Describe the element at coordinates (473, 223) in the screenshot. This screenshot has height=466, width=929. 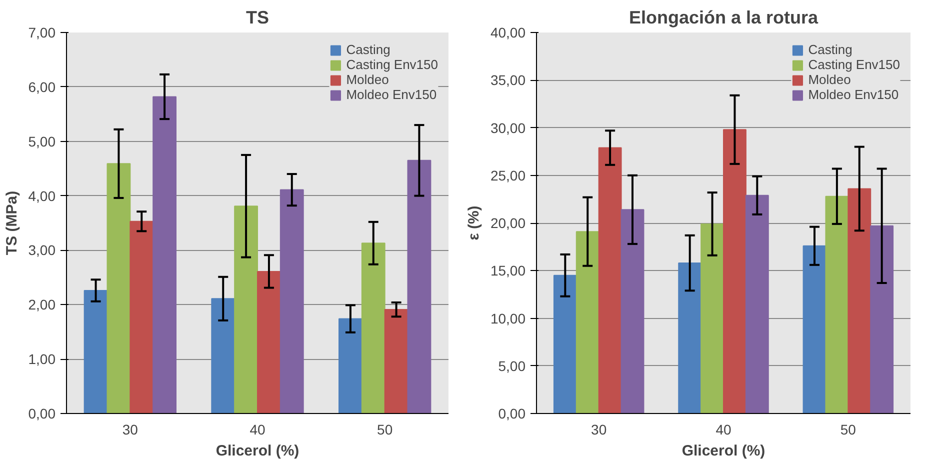
I see `y-axis-title: ε (%)` at that location.